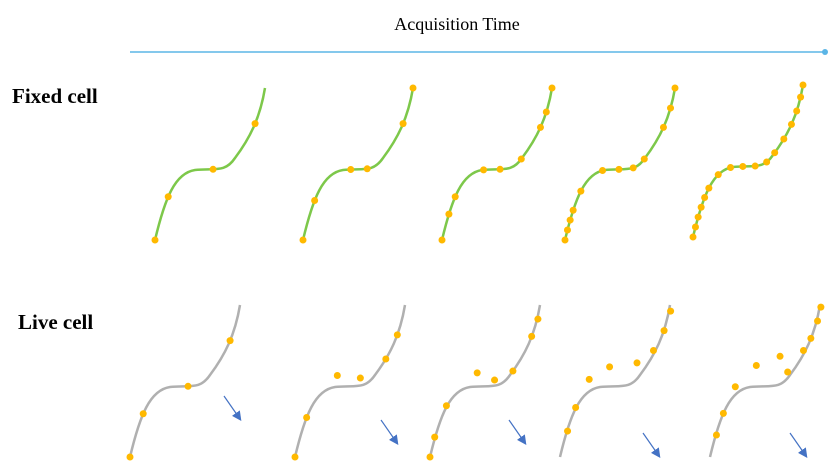 The image size is (828, 464). What do you see at coordinates (457, 24) in the screenshot?
I see `axis-title: Acquisition Time` at bounding box center [457, 24].